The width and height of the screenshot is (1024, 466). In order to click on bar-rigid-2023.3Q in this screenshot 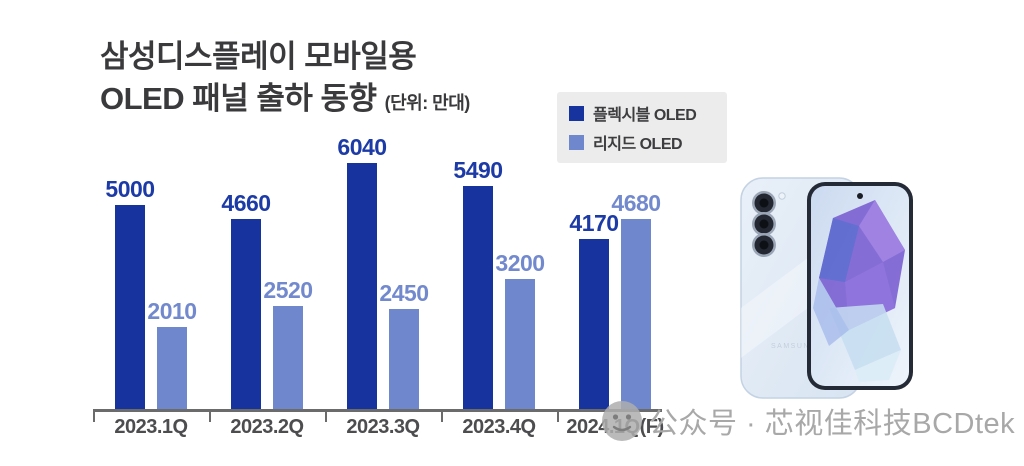, I will do `click(404, 359)`.